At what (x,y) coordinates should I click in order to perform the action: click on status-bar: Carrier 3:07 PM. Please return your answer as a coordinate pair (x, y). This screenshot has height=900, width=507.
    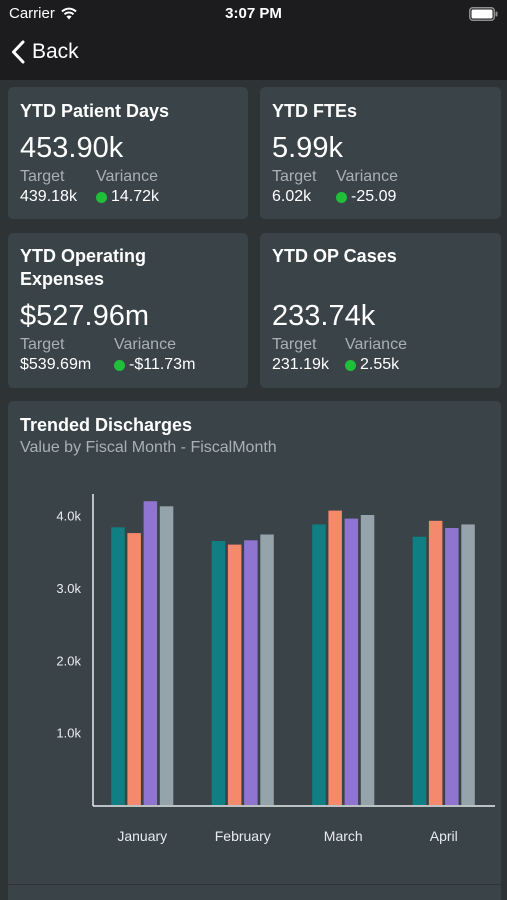
    Looking at the image, I should click on (253, 15).